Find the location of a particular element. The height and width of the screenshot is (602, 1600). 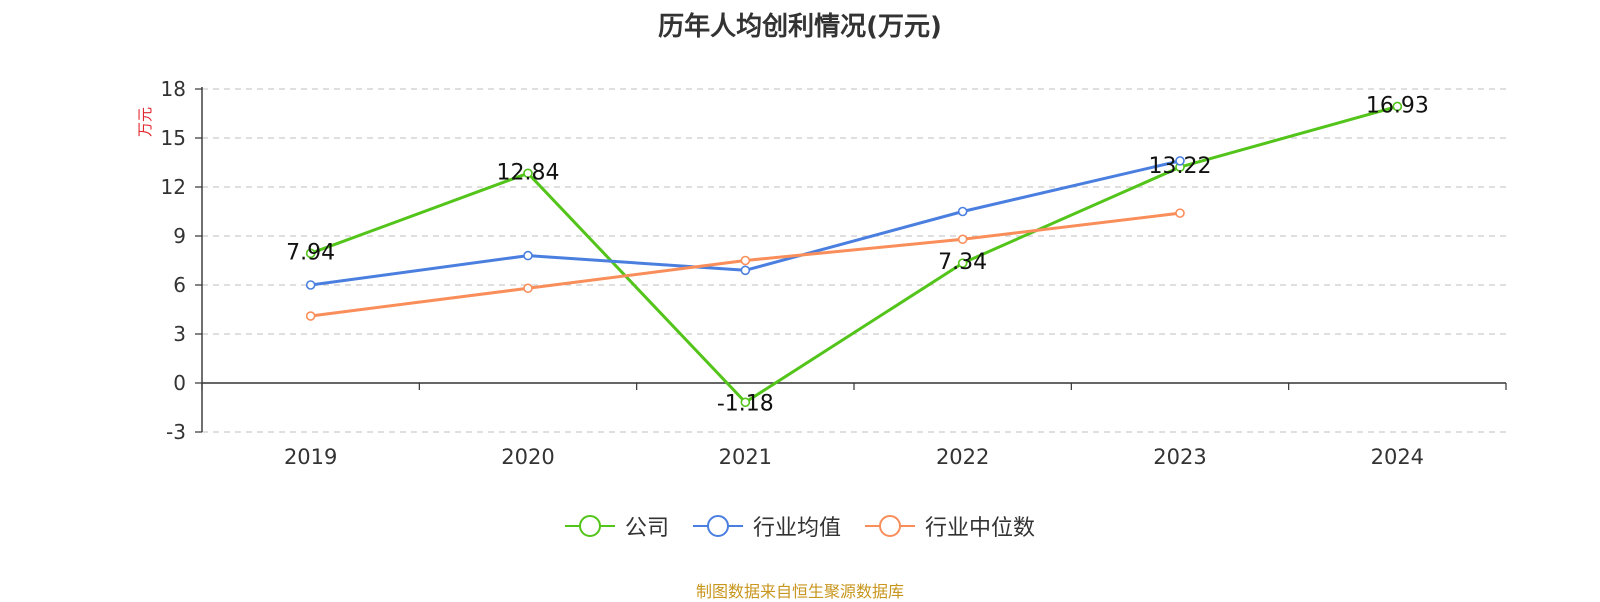

legend-item: 行业中位数 is located at coordinates (950, 526).